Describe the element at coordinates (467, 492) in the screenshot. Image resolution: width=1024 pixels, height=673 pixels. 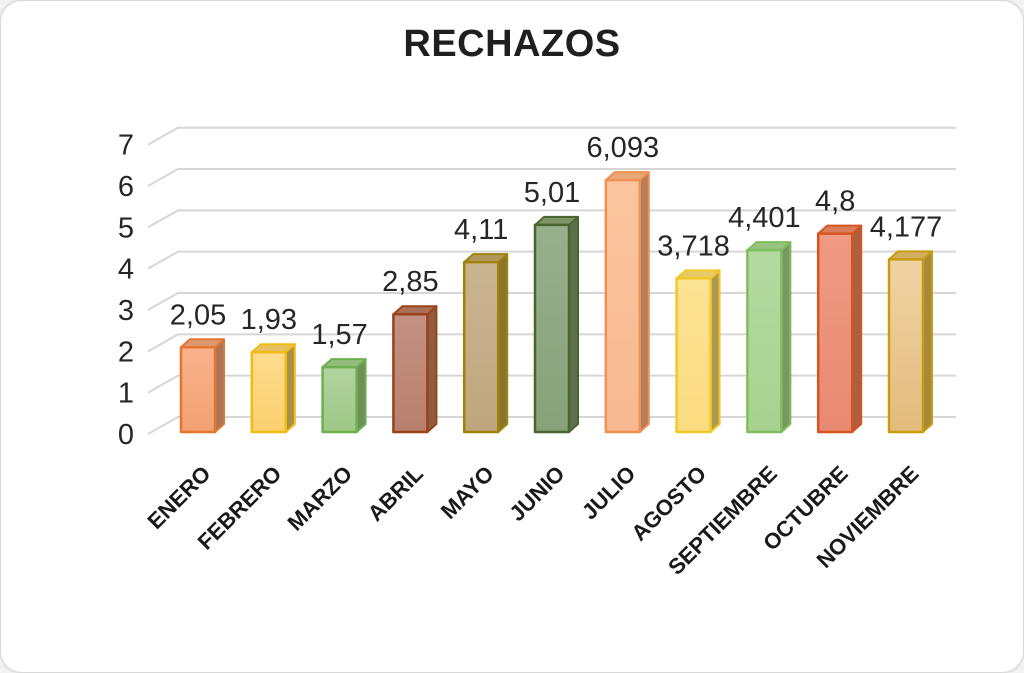
I see `x-category-label-mayo: MAYO` at that location.